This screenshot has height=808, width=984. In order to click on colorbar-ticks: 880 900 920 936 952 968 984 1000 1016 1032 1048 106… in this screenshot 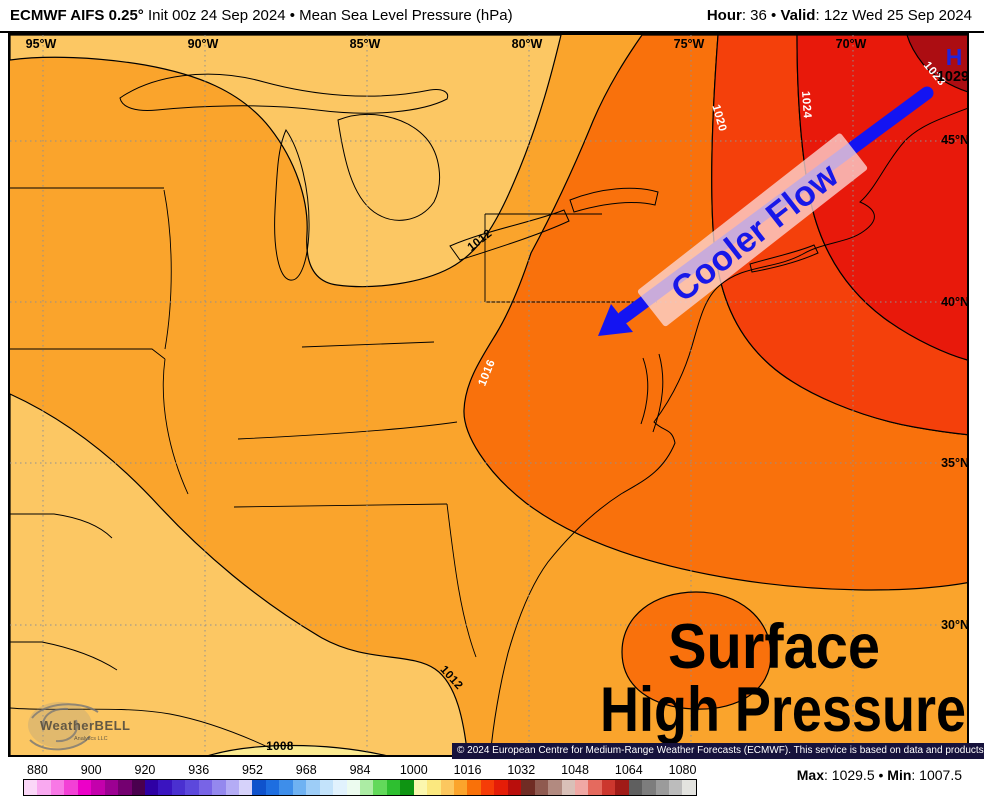, I will do `click(380, 770)`.